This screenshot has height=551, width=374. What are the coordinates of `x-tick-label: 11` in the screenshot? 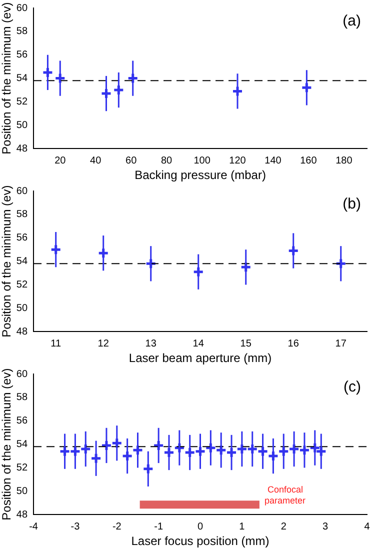 It's located at (56, 344).